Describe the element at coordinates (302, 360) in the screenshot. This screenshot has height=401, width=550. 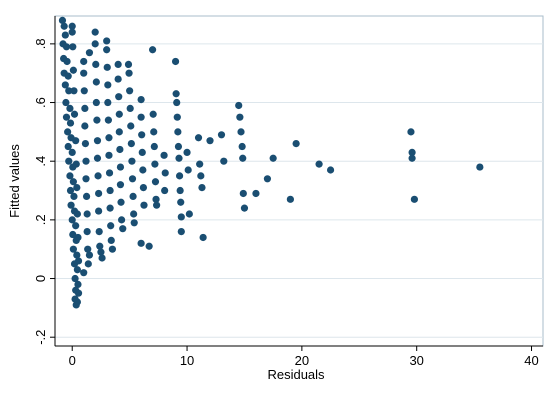
I see `x-tick-label: 20` at that location.